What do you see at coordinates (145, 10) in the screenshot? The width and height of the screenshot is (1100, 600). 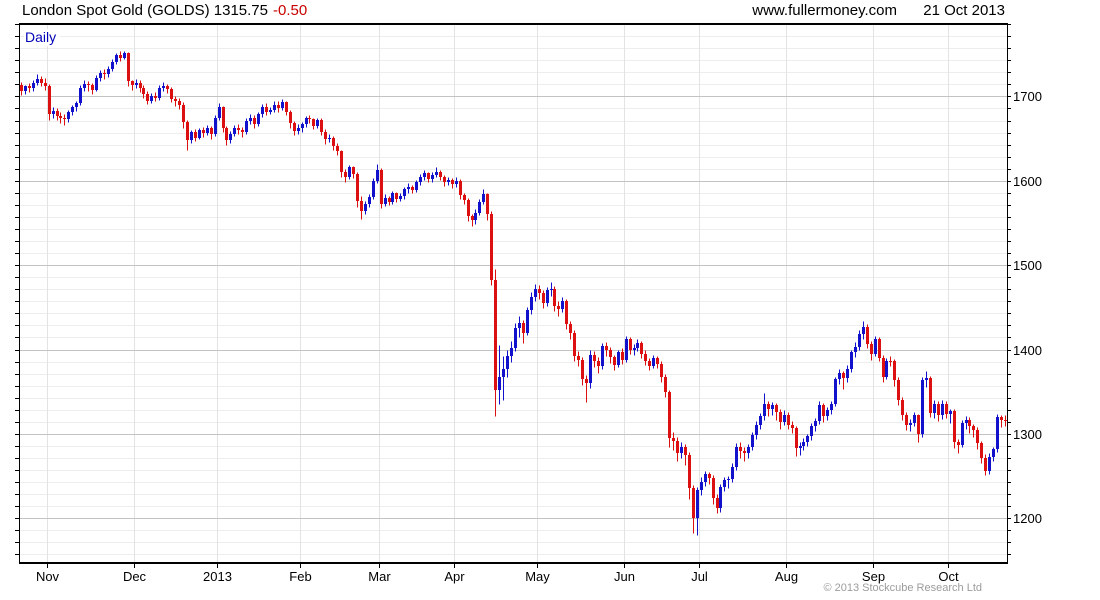 I see `instrument-name-and-price: London Spot Gold (GOLDS) 1315.75` at bounding box center [145, 10].